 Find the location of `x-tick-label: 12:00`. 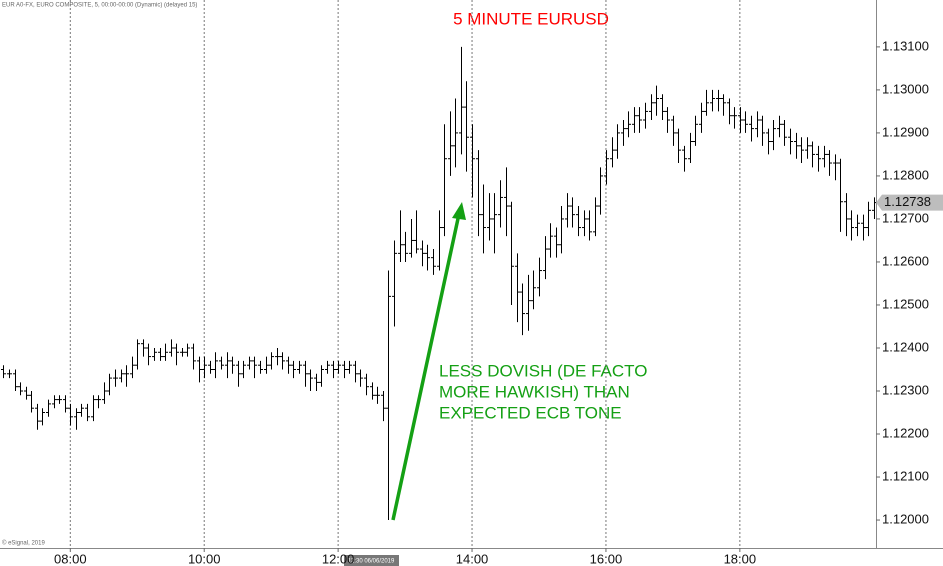

x-tick-label: 12:00 is located at coordinates (338, 558).